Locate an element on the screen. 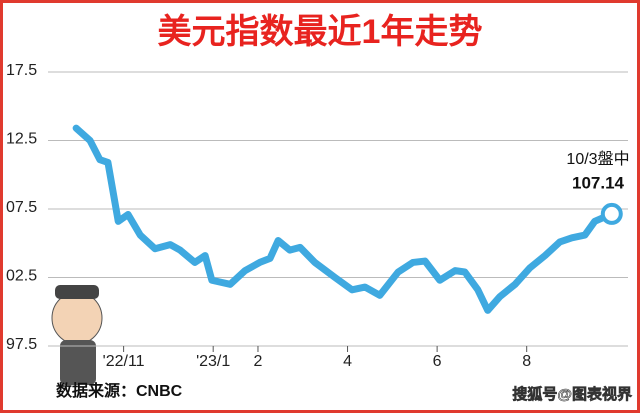  watermark: 搜狐号@图表视界 is located at coordinates (572, 394).